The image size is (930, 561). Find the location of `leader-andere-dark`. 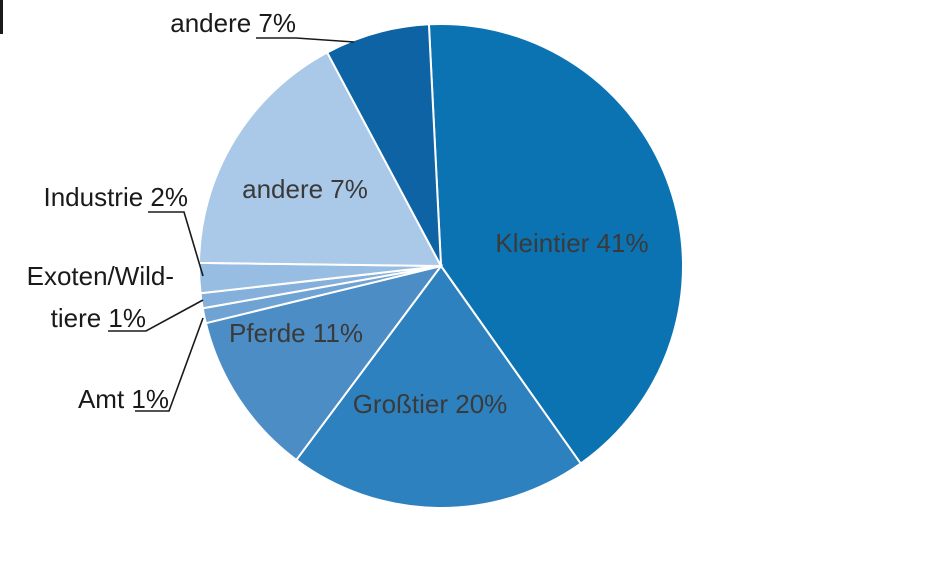

leader-andere-dark is located at coordinates (305, 40).